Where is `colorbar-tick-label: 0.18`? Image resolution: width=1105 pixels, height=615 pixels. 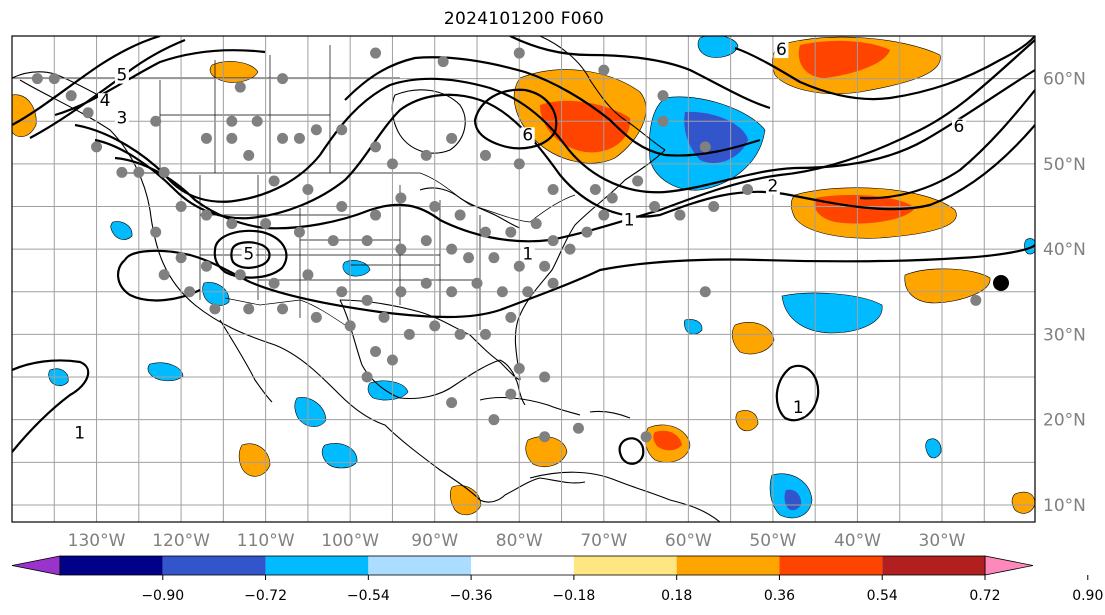
colorbar-tick-label: 0.18 is located at coordinates (676, 596).